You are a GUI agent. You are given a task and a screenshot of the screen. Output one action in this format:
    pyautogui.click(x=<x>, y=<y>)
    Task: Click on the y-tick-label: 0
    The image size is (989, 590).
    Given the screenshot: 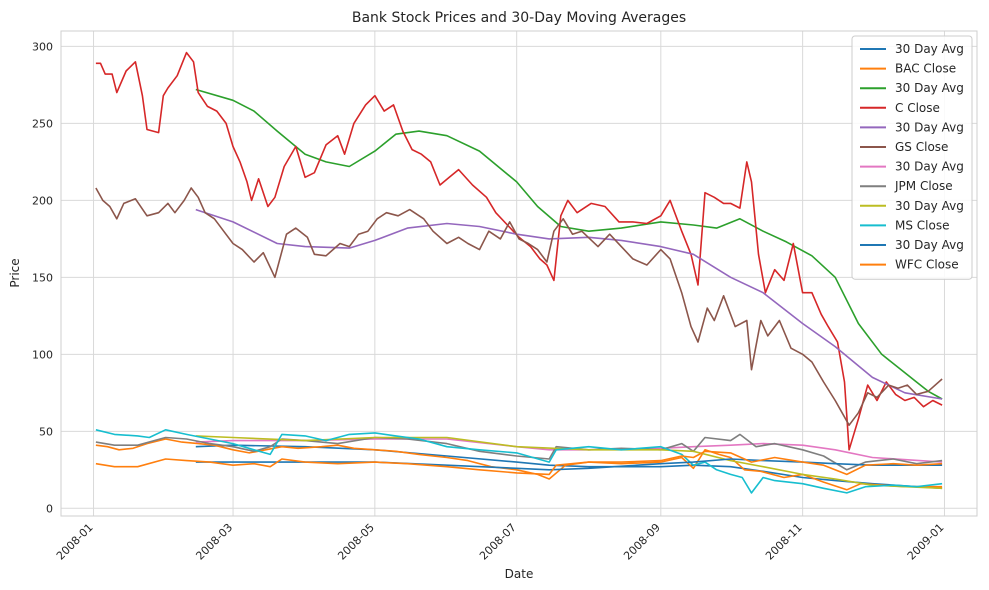 What is the action you would take?
    pyautogui.click(x=49, y=508)
    